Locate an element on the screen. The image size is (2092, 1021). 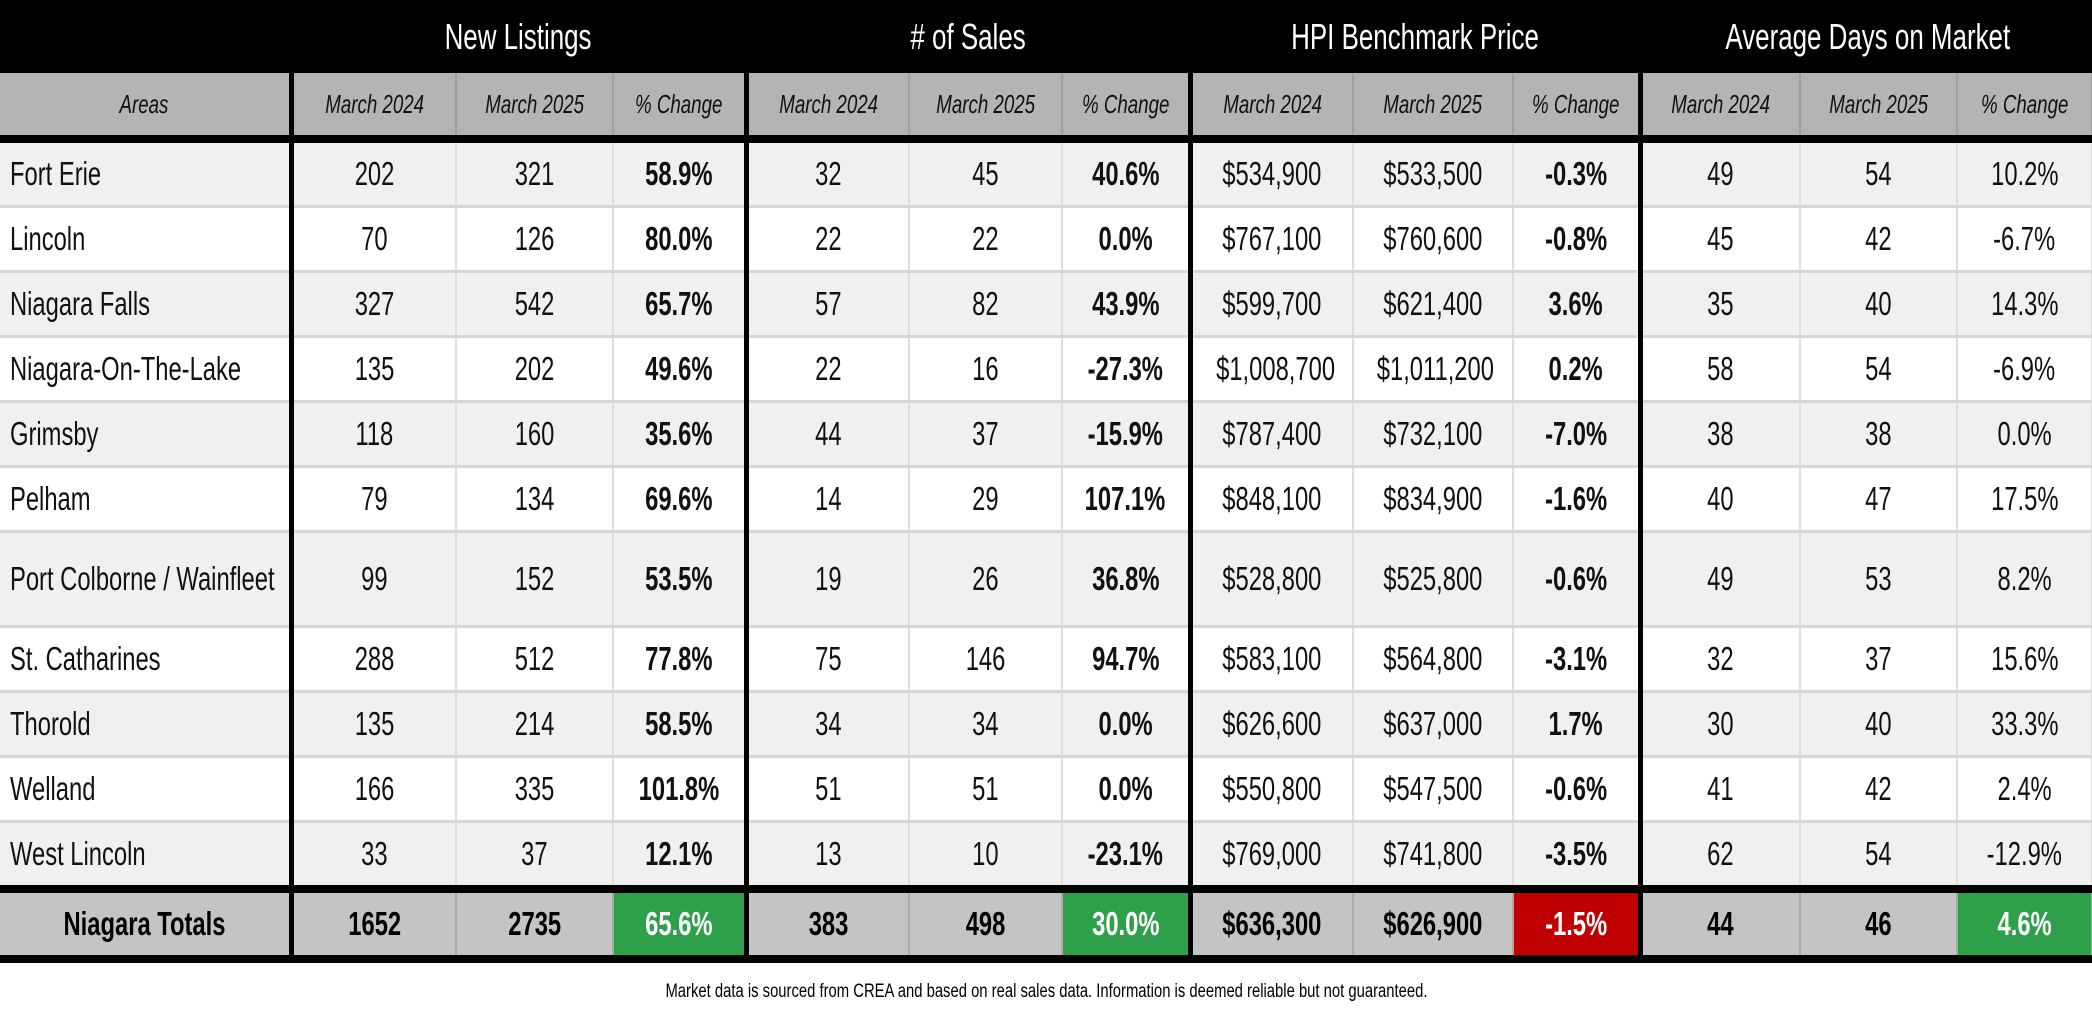
totals-label: Niagara Totals is located at coordinates (147, 924).